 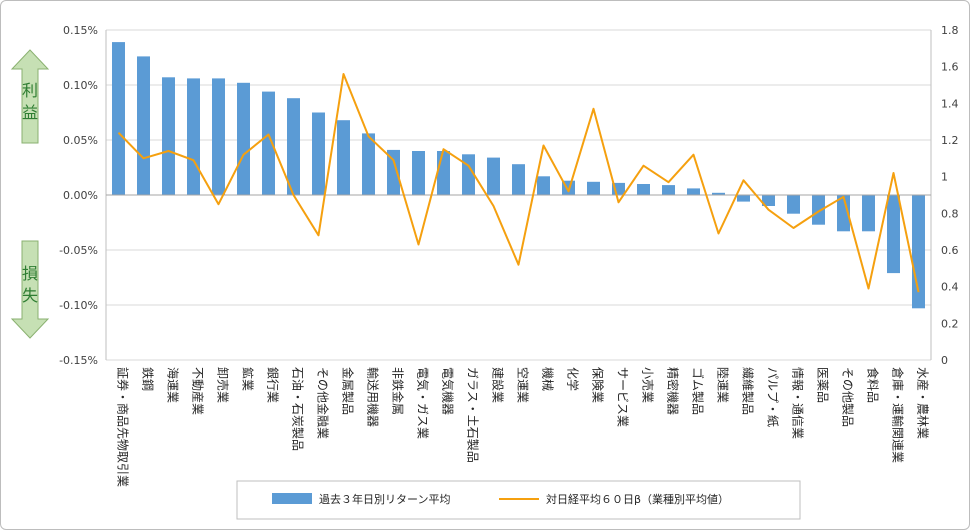 I want to click on x-tick-label: 化学, so click(x=573, y=379).